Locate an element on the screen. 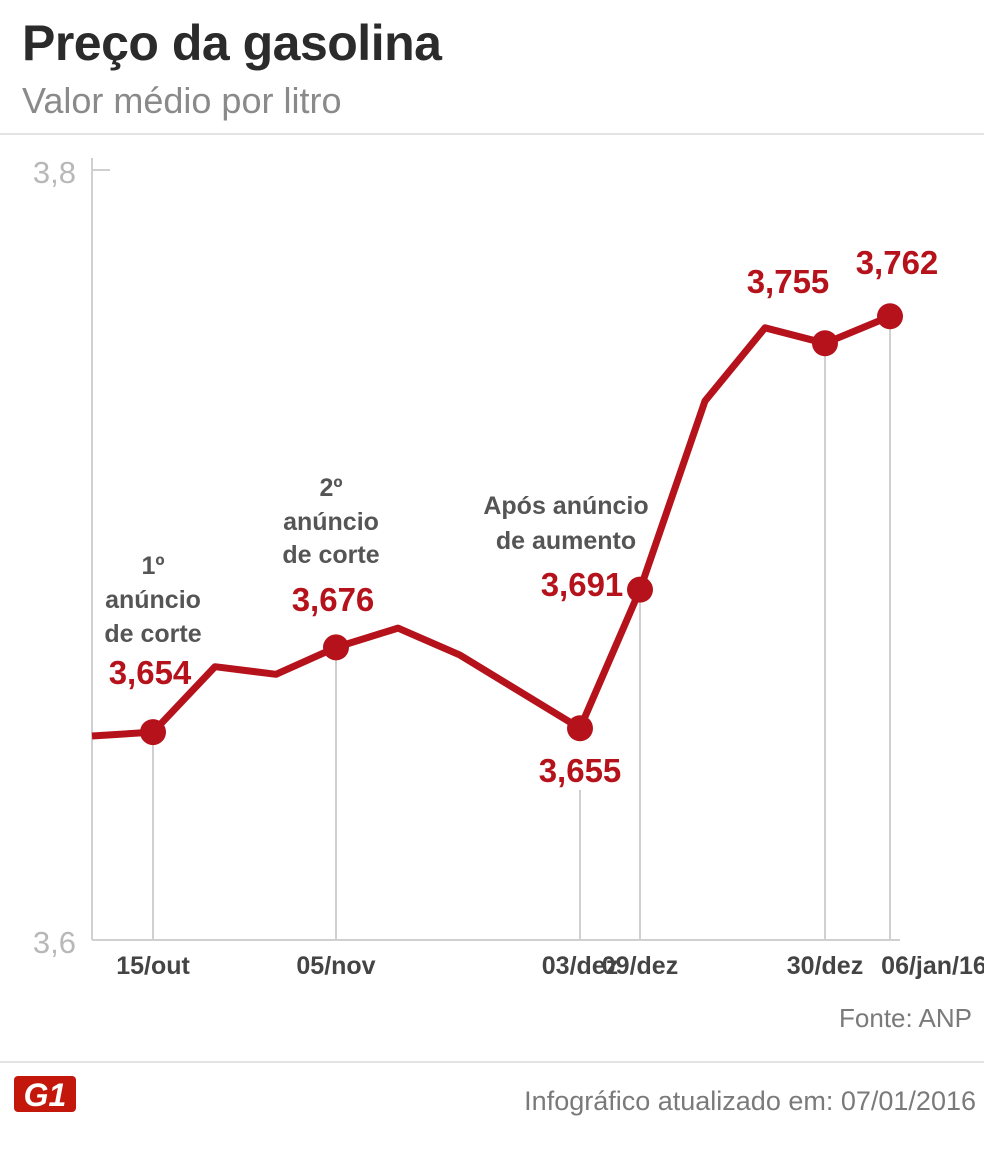 Image resolution: width=984 pixels, height=1160 pixels. data-label: 3,691 is located at coordinates (582, 584).